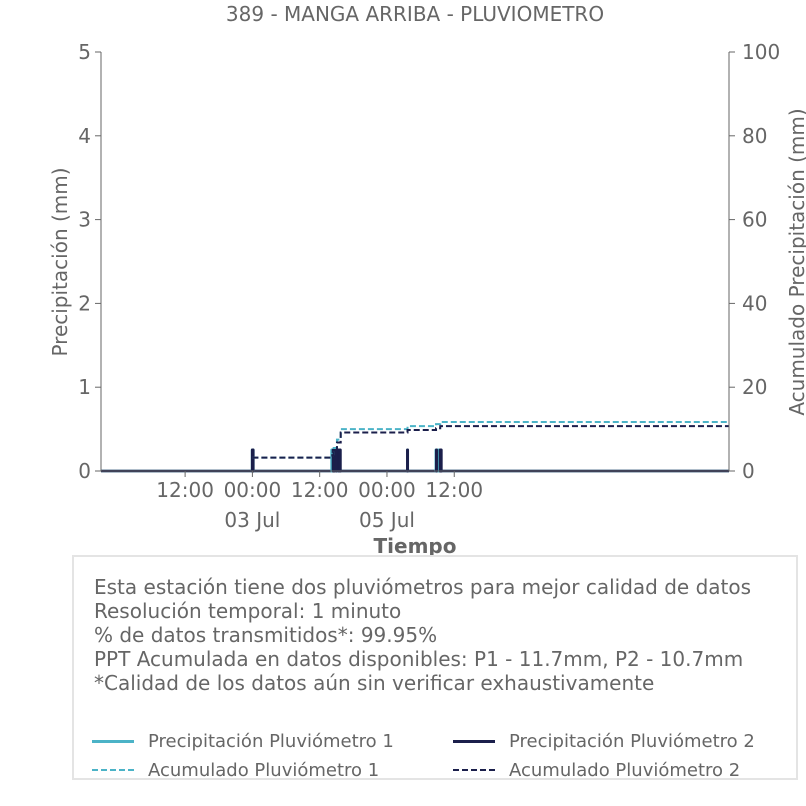 Image resolution: width=806 pixels, height=806 pixels. What do you see at coordinates (84, 220) in the screenshot?
I see `y-tick-label-left: 3` at bounding box center [84, 220].